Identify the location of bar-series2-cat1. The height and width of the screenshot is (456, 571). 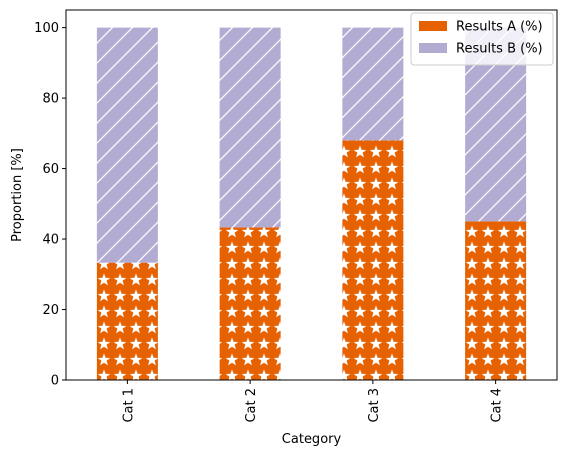
(127, 145).